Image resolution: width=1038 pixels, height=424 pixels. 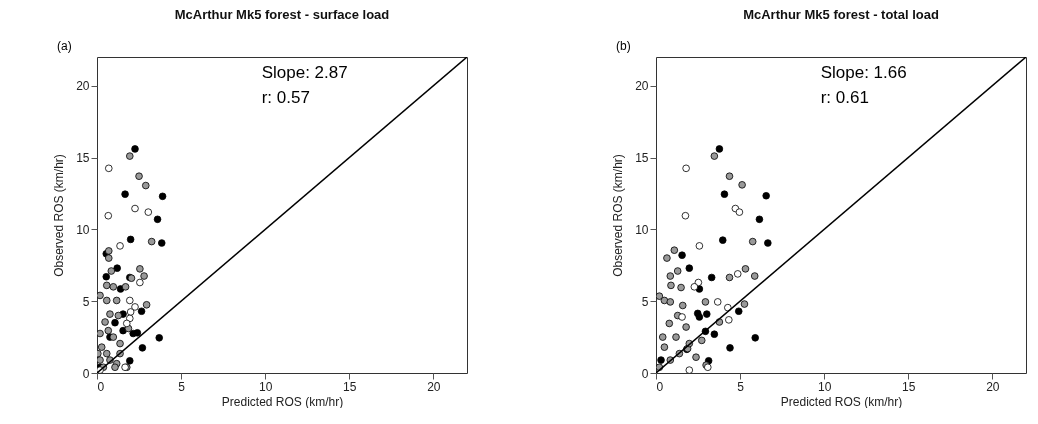 What do you see at coordinates (623, 46) in the screenshot?
I see `text: (b)` at bounding box center [623, 46].